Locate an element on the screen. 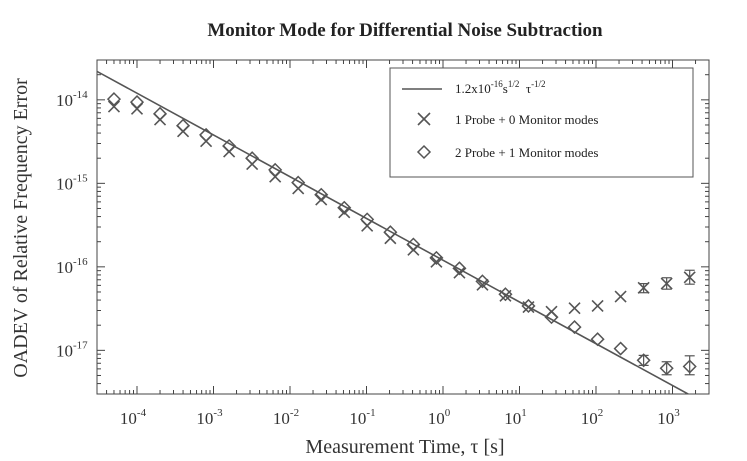  y-tick-label-exp: -15 is located at coordinates (80, 178).